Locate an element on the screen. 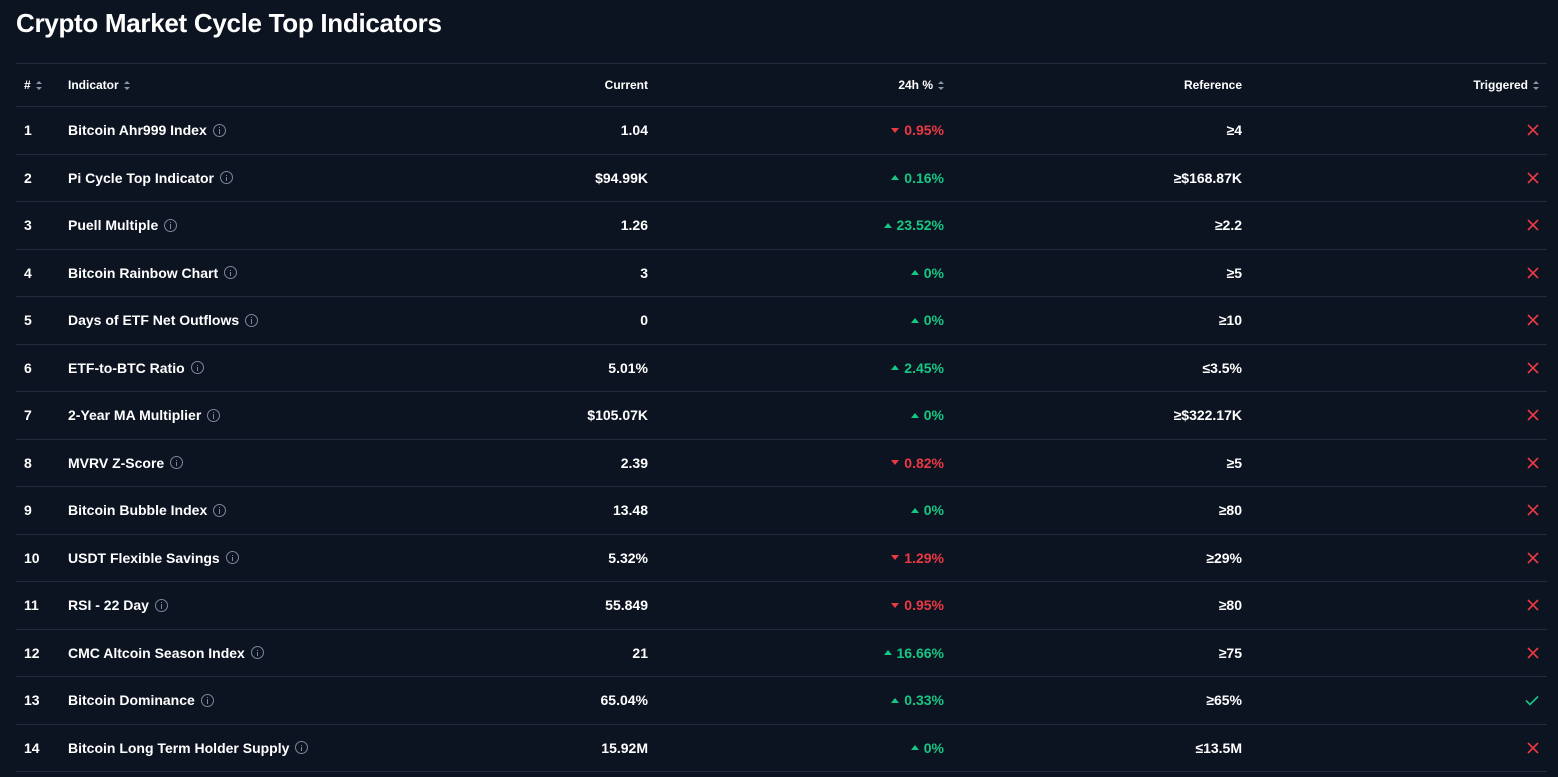  header-reference: Reference is located at coordinates (1093, 85).